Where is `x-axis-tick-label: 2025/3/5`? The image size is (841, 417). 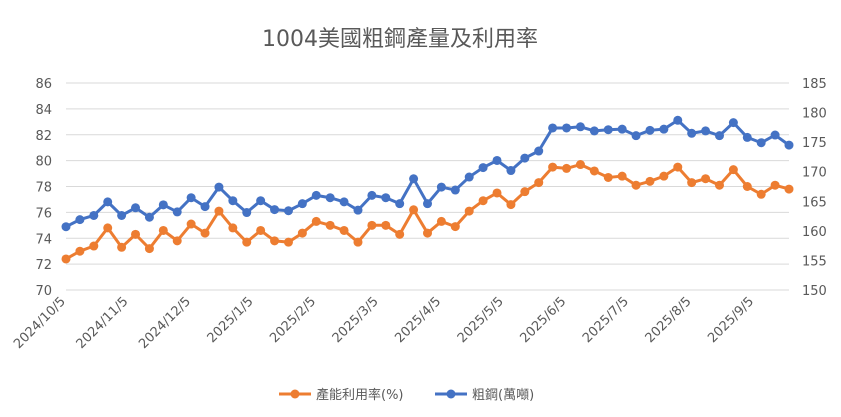 x-axis-tick-label: 2025/3/5 is located at coordinates (356, 320).